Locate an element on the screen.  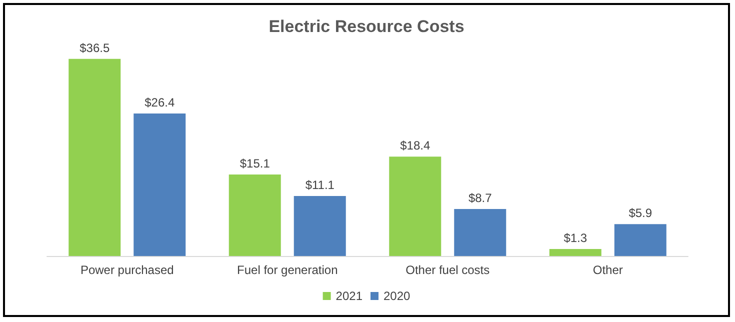
legend-label: 2021 is located at coordinates (349, 296).